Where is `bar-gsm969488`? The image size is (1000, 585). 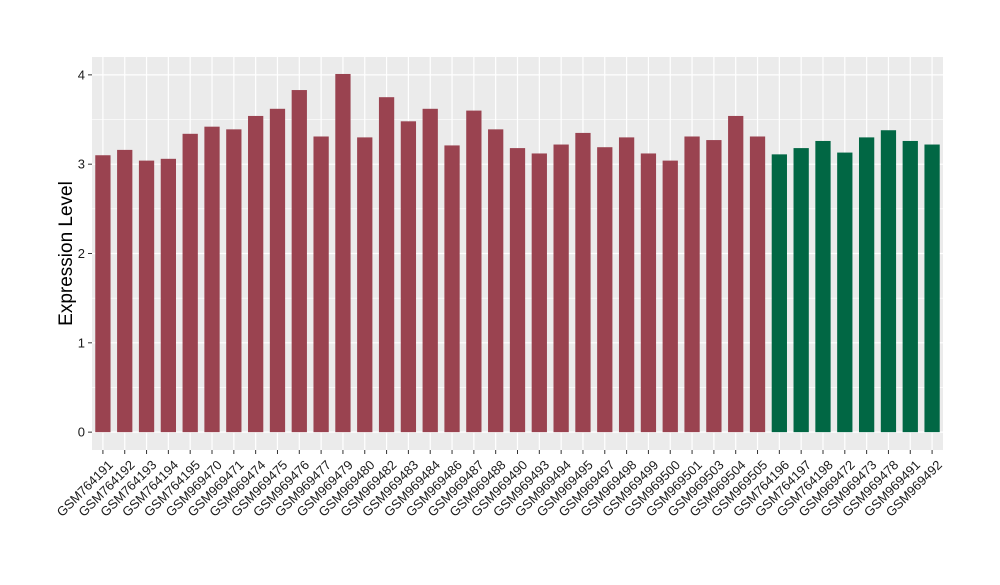
bar-gsm969488 is located at coordinates (496, 281).